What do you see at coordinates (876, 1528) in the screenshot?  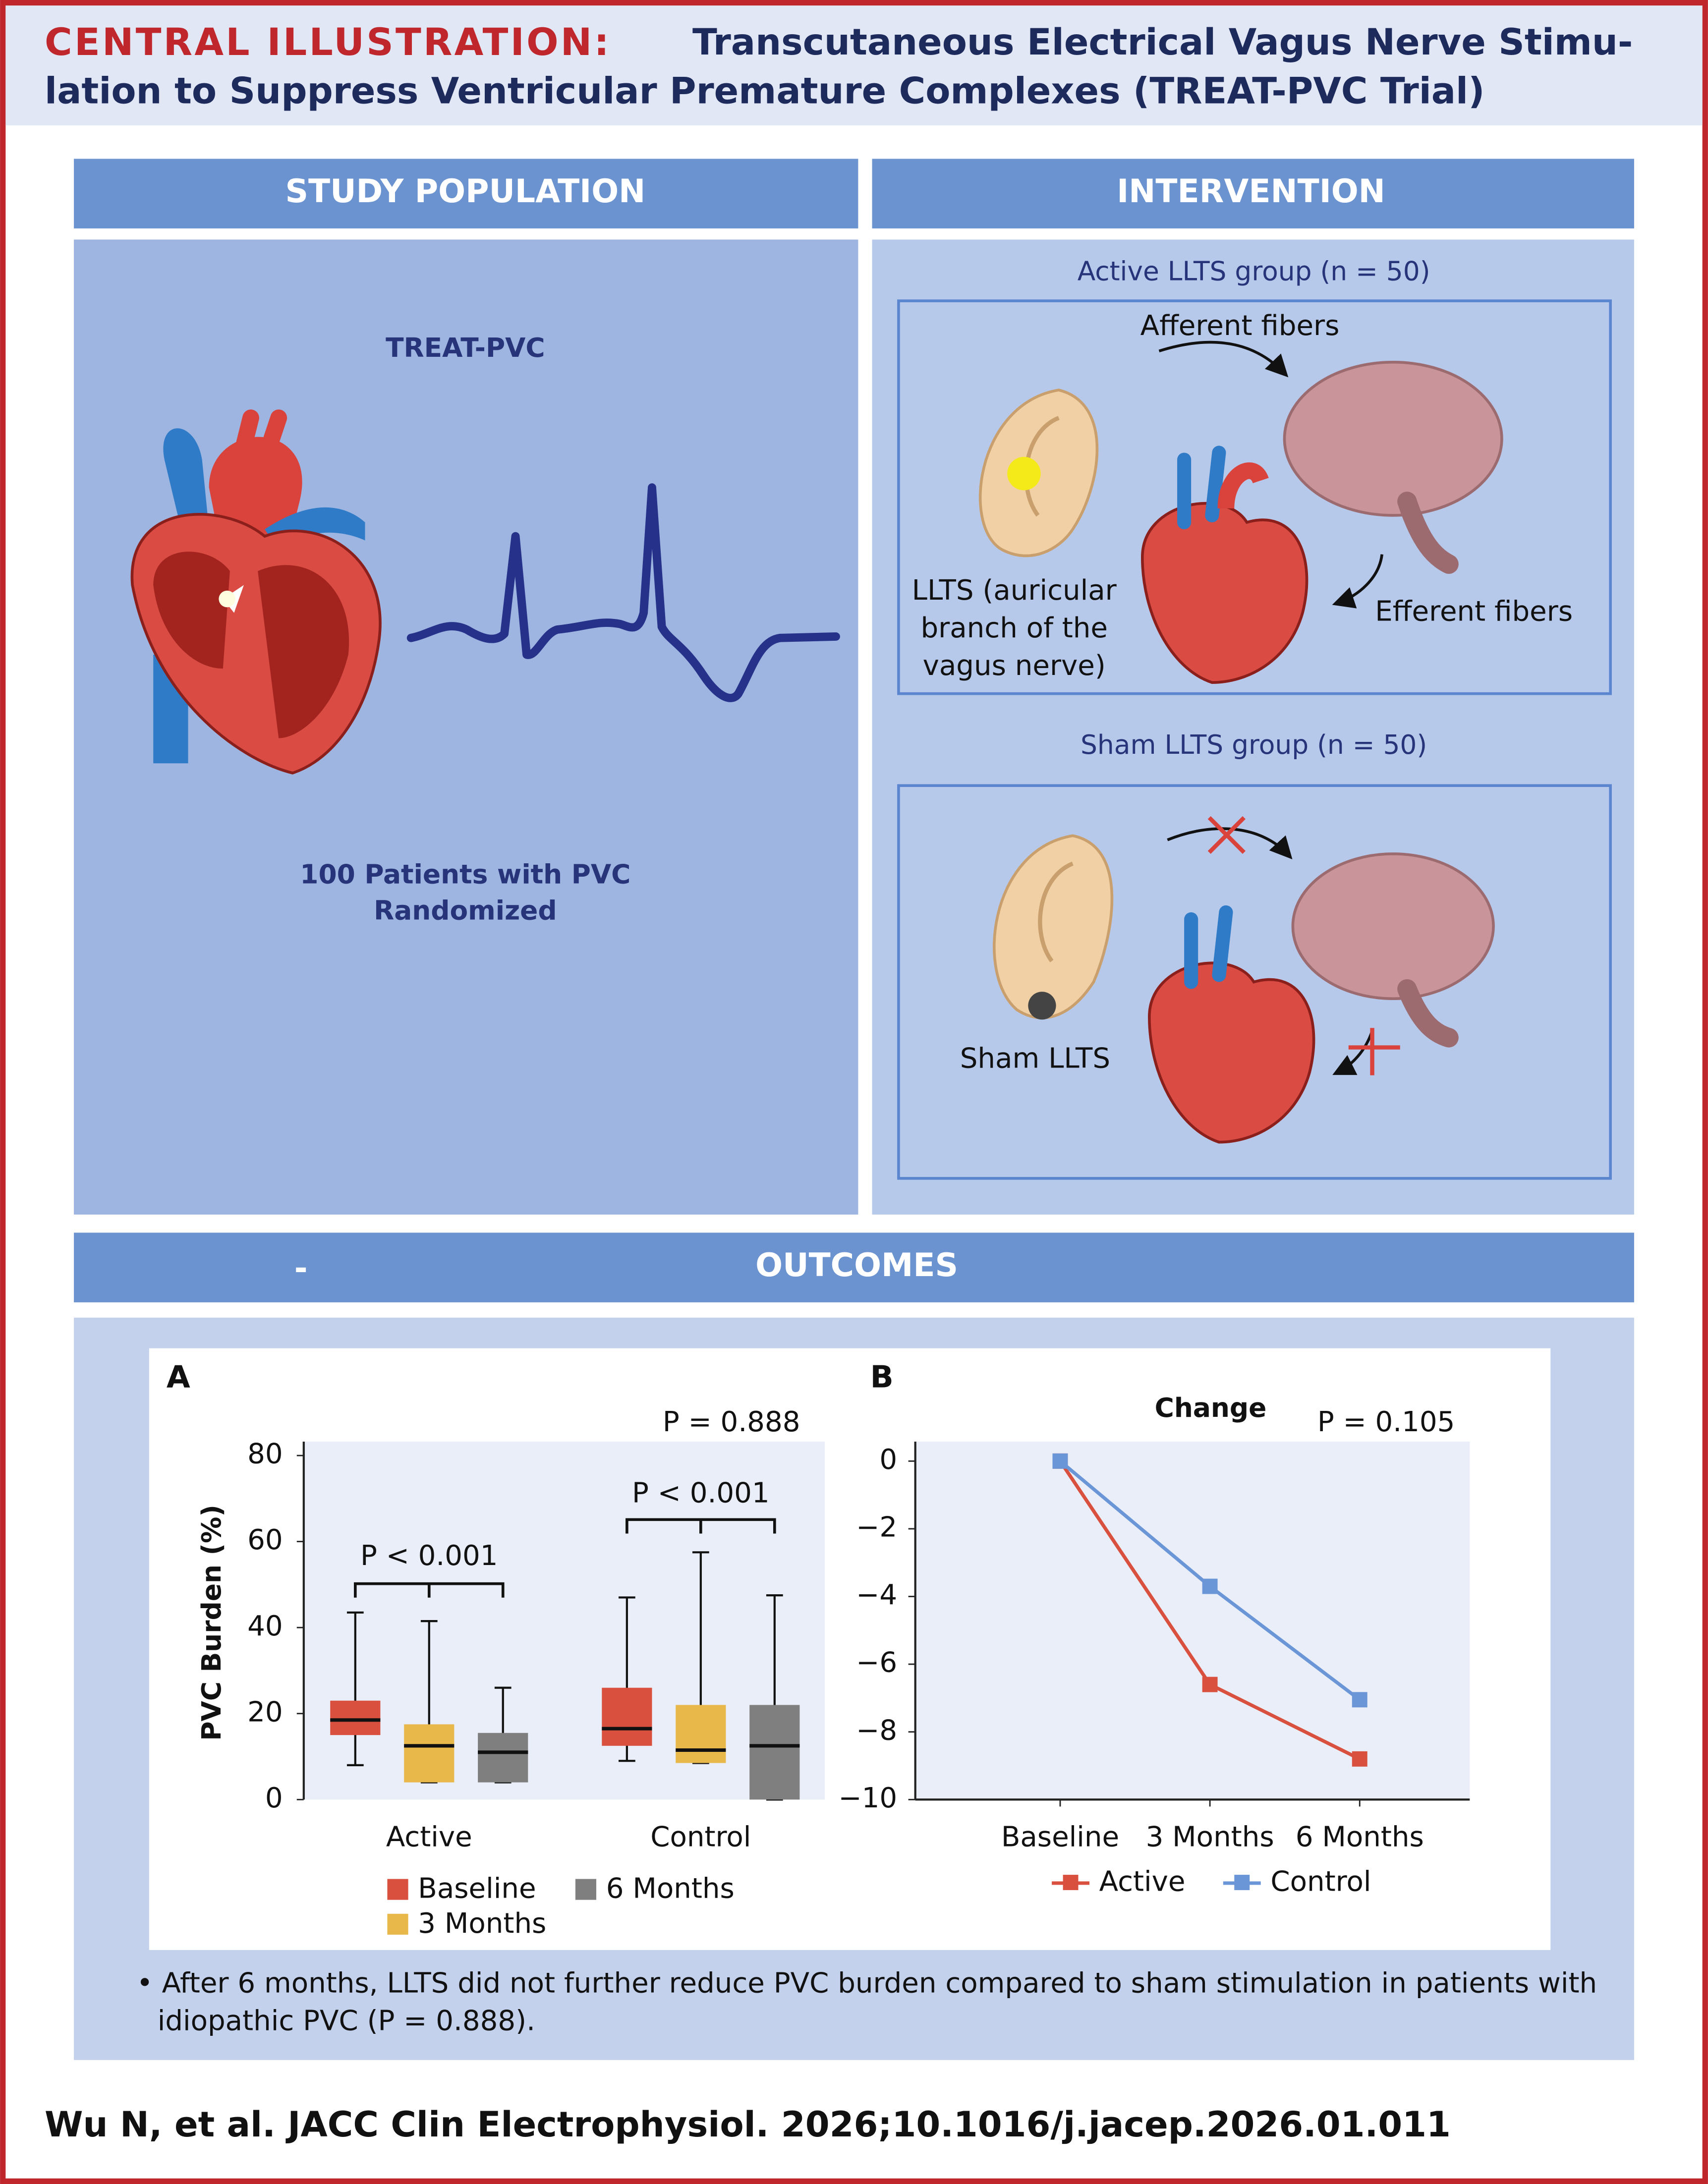 I see `y-tick-label: −2` at bounding box center [876, 1528].